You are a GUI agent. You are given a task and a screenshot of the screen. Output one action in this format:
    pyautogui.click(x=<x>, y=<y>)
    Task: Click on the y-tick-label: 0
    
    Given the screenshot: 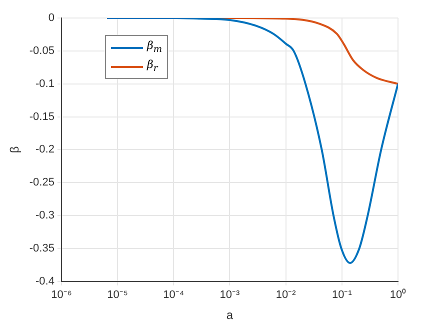 What is the action you would take?
    pyautogui.click(x=51, y=18)
    